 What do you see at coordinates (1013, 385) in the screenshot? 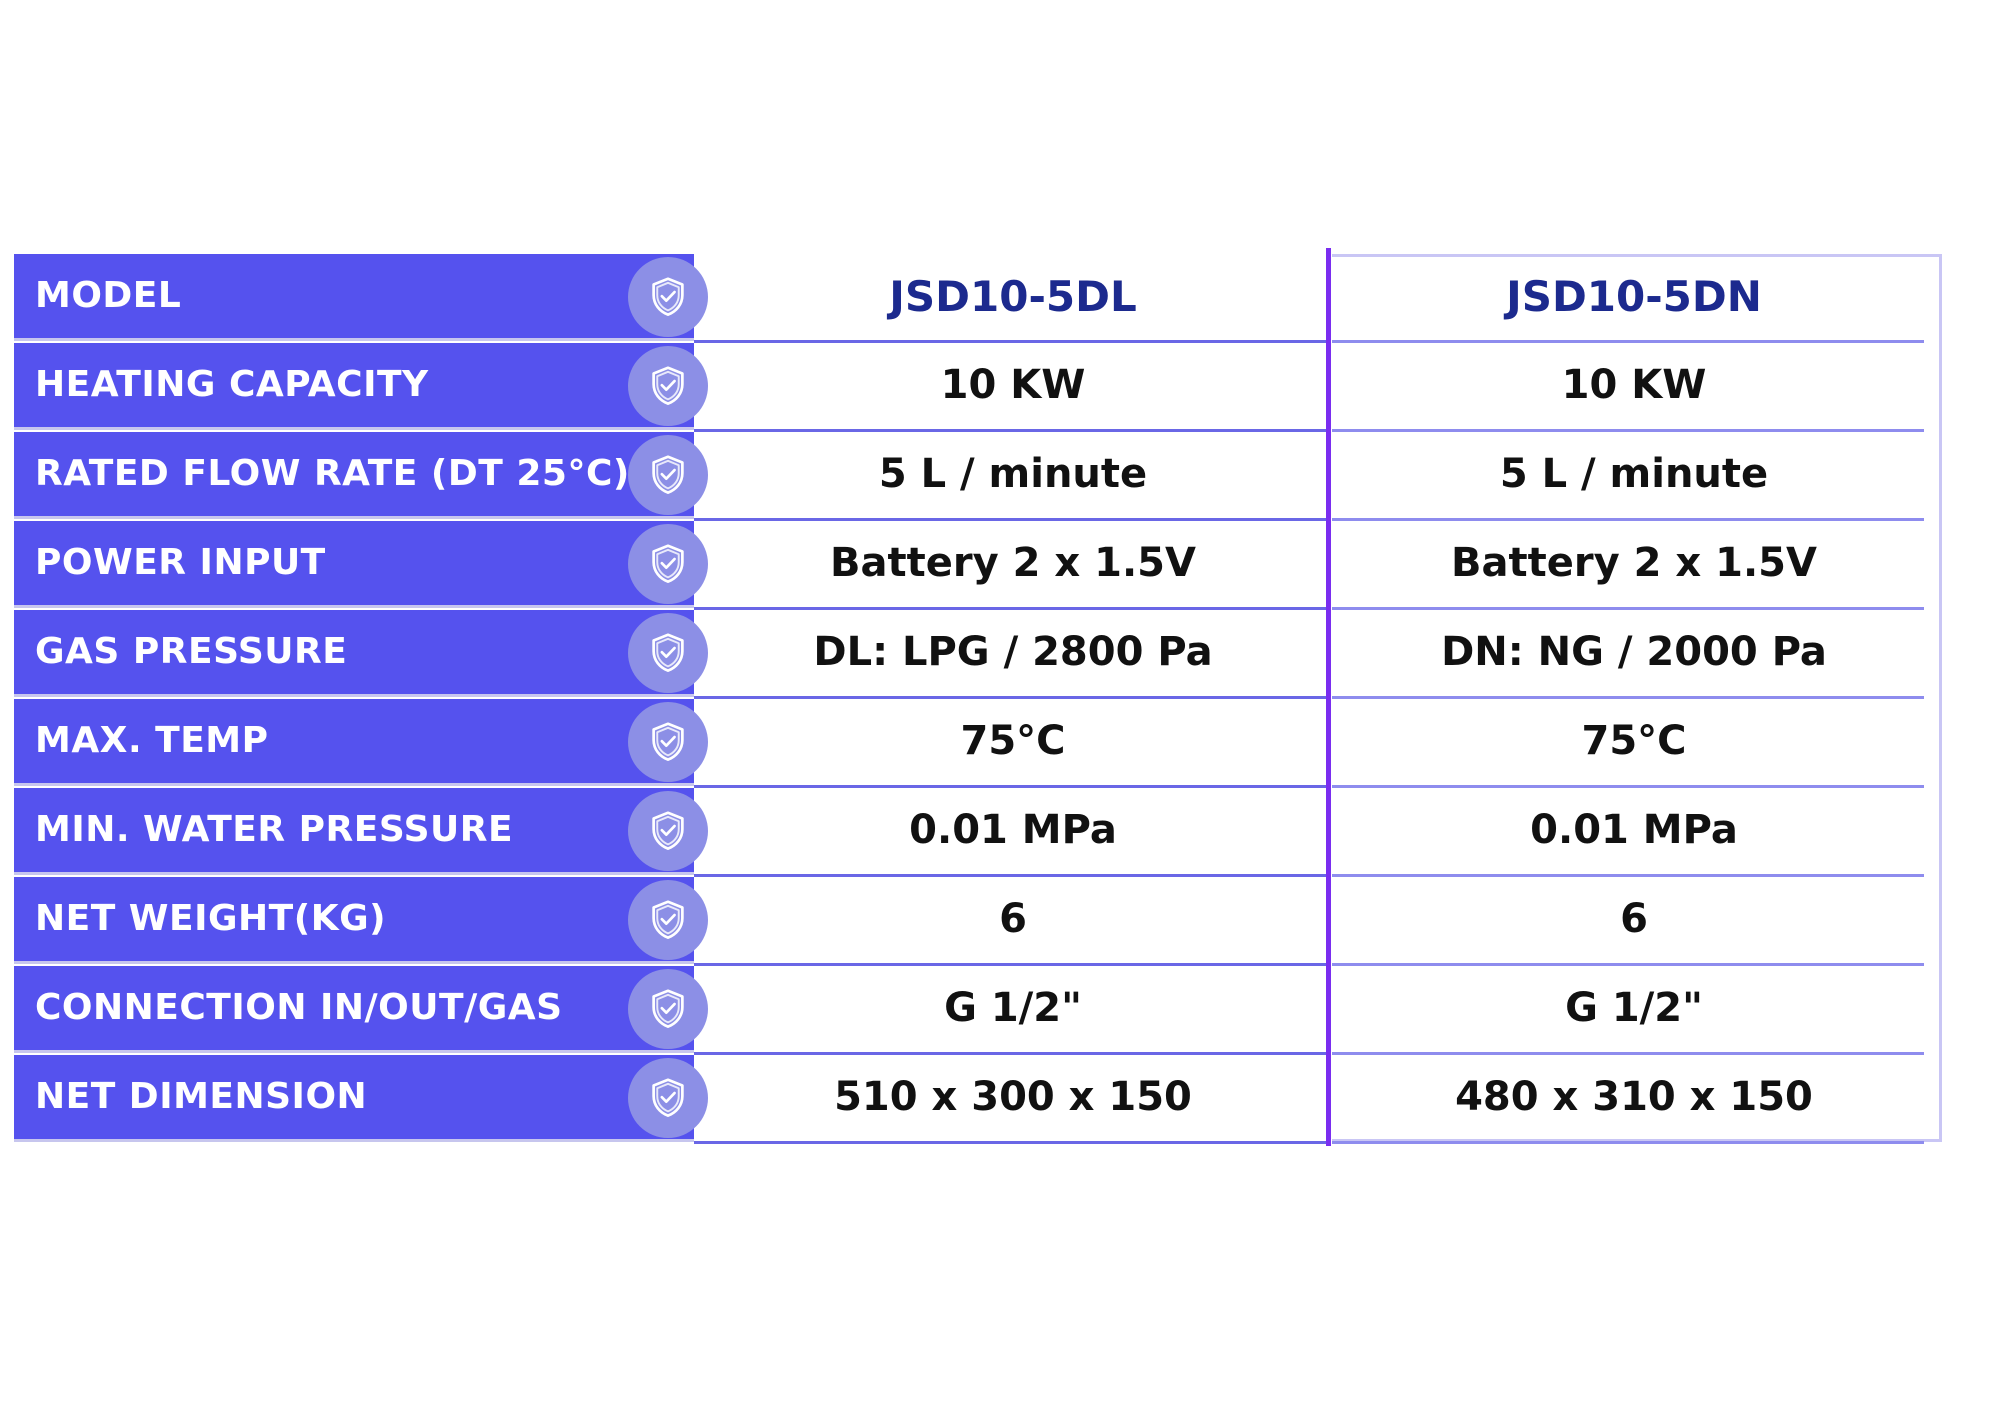
I see `spec-value-model-1: 10 KW` at bounding box center [1013, 385].